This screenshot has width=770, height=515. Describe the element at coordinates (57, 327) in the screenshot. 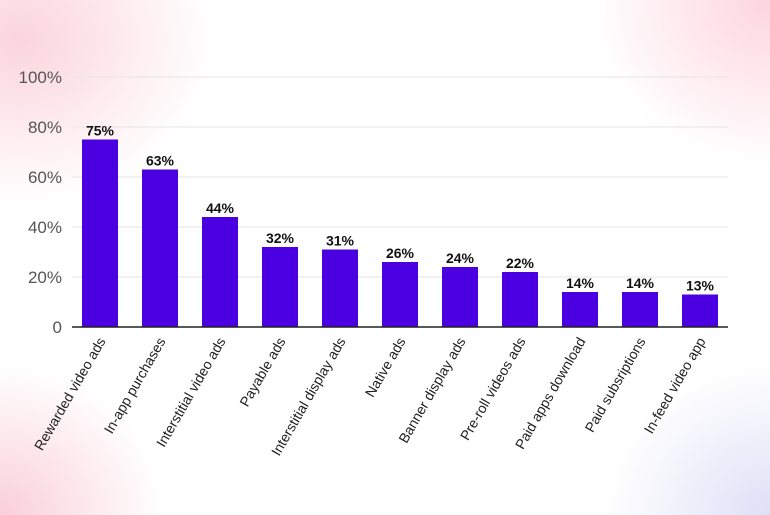

I see `y-tick-label: 0` at that location.